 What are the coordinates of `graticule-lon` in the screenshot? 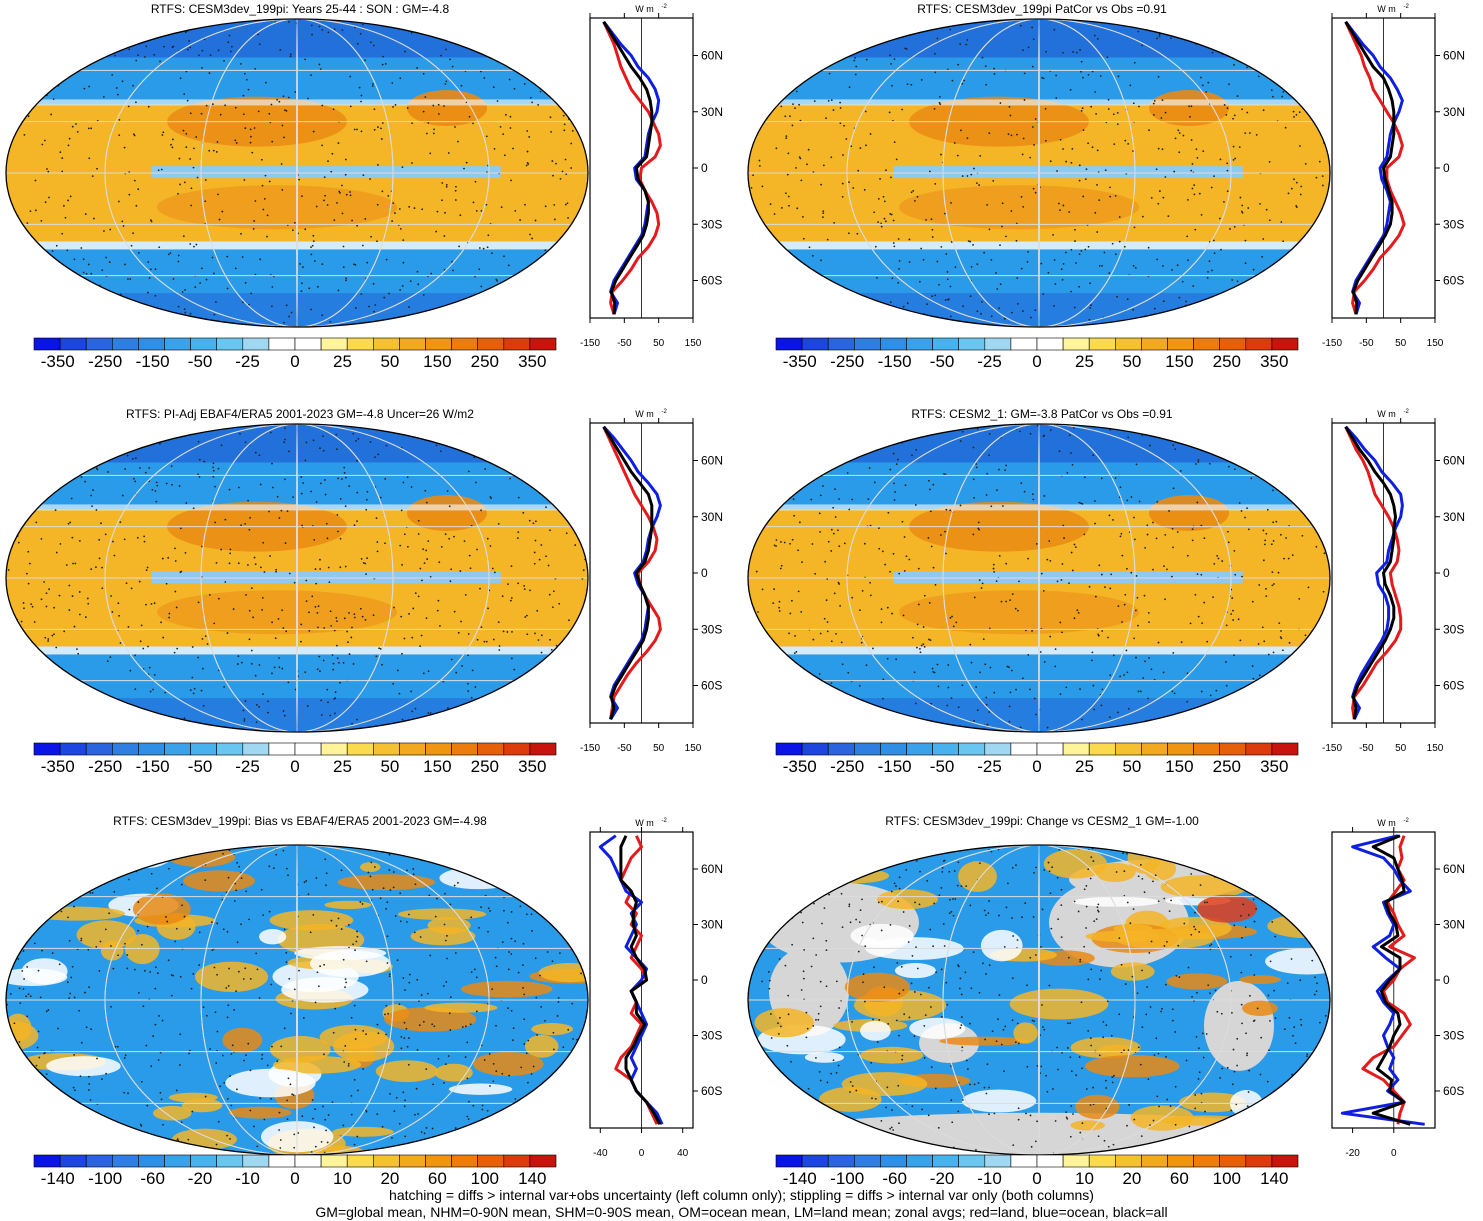 It's located at (1039, 1000).